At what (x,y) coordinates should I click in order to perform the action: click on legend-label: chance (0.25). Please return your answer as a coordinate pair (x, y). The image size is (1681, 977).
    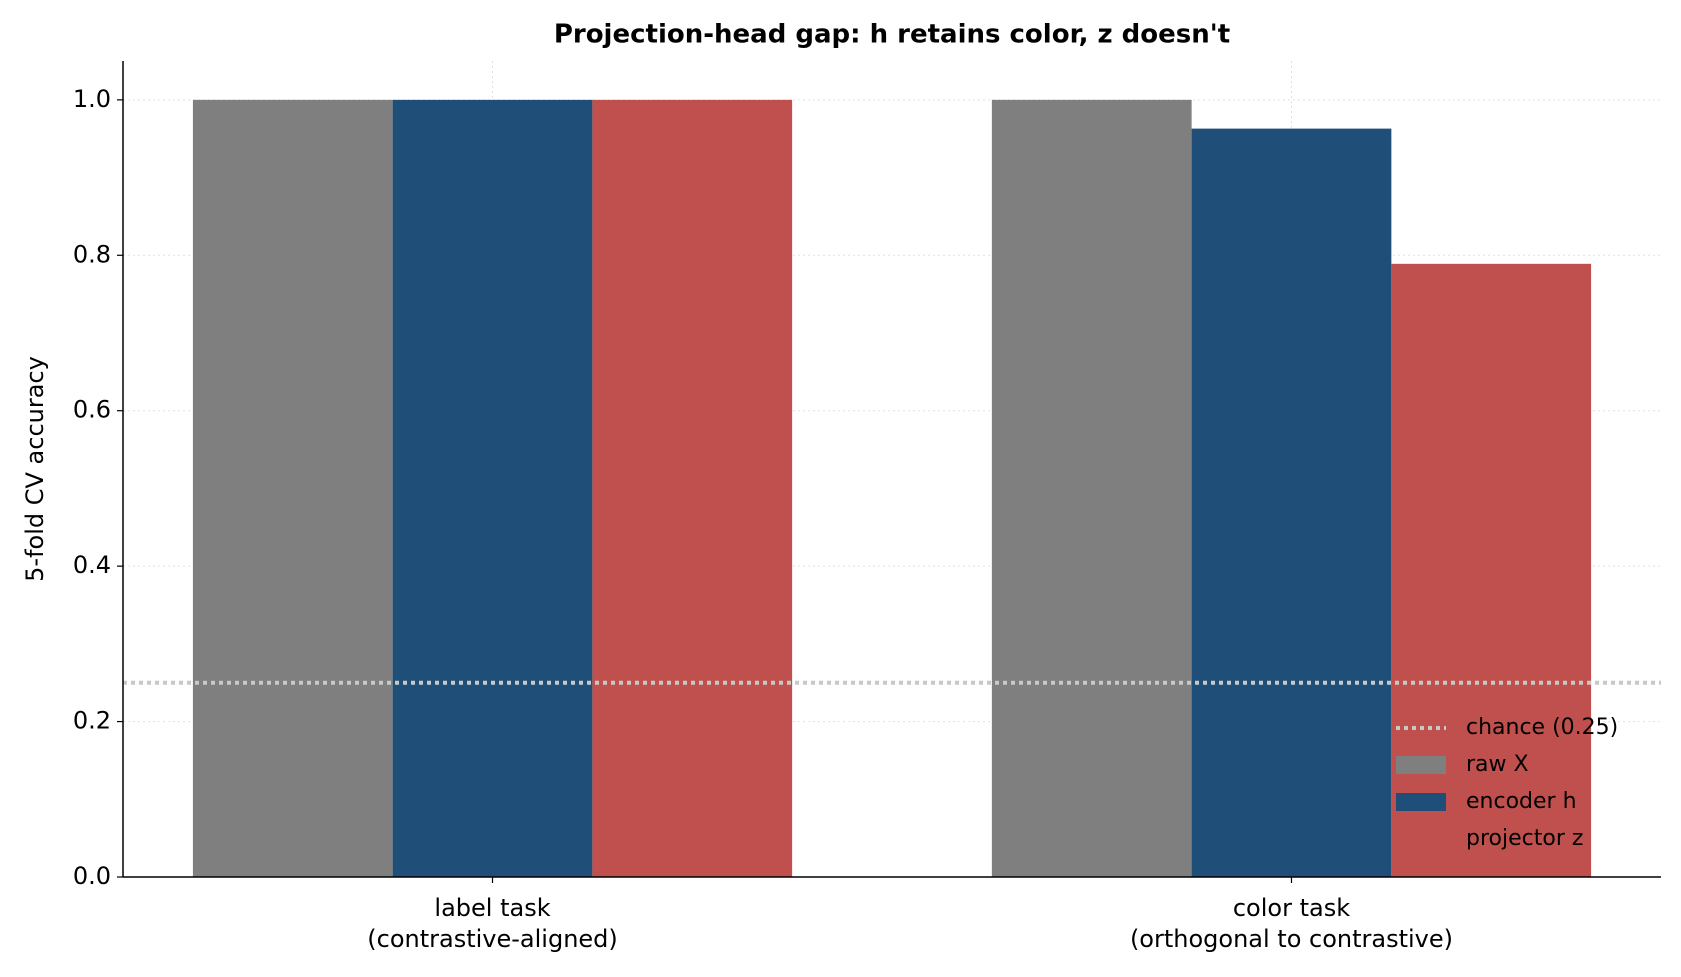
    Looking at the image, I should click on (1542, 727).